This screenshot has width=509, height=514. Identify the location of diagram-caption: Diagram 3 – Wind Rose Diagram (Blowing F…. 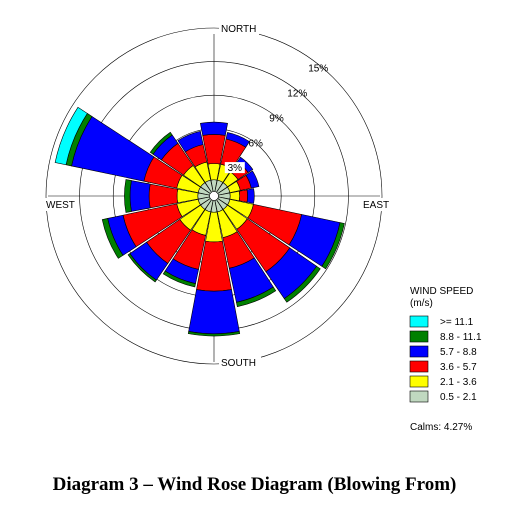
(254, 484).